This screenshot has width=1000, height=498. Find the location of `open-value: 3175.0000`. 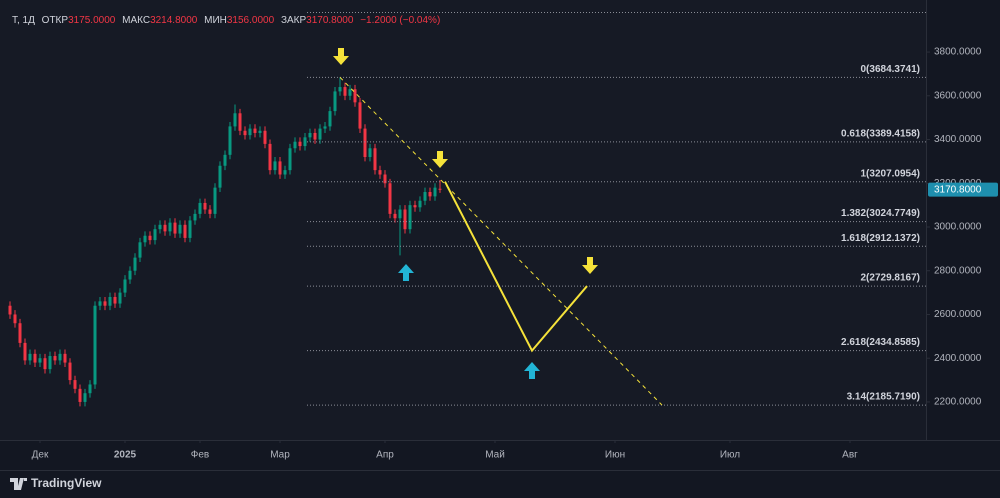

open-value: 3175.0000 is located at coordinates (92, 20).